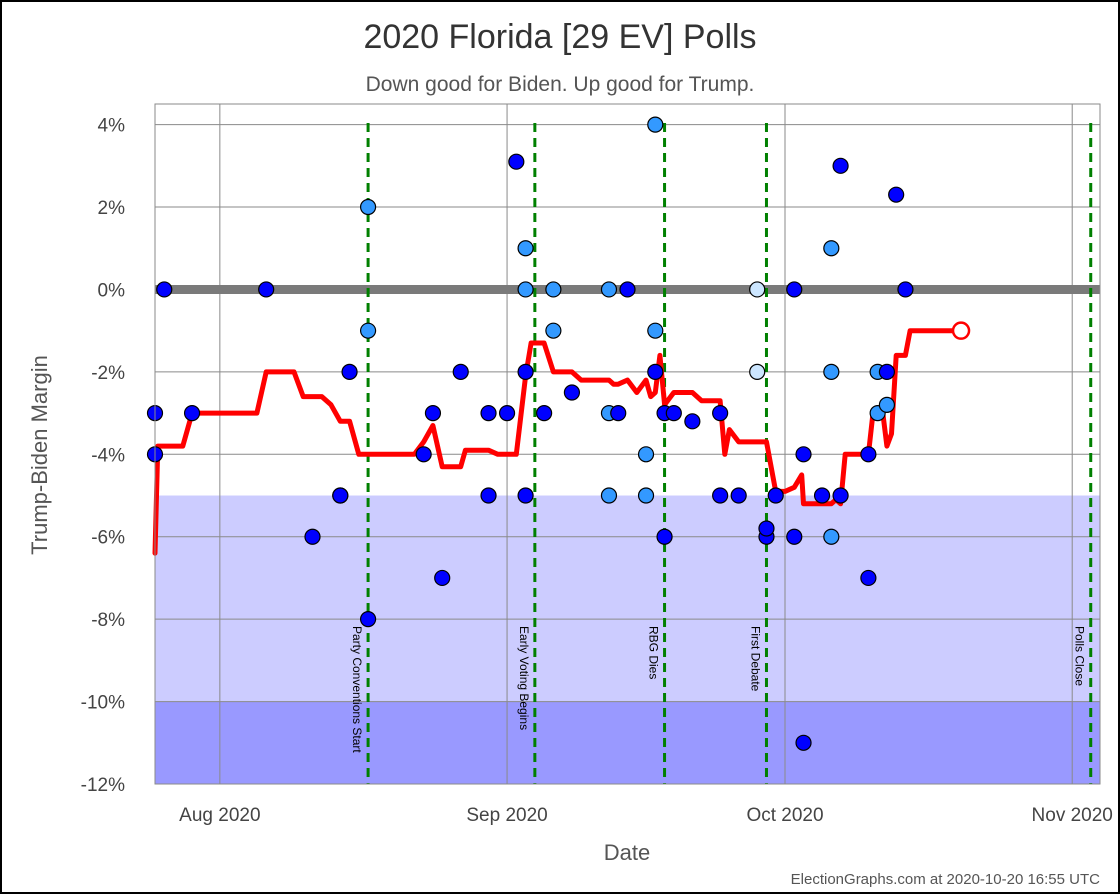 This screenshot has height=894, width=1120. What do you see at coordinates (784, 815) in the screenshot?
I see `x-tick-label: Oct 2020` at bounding box center [784, 815].